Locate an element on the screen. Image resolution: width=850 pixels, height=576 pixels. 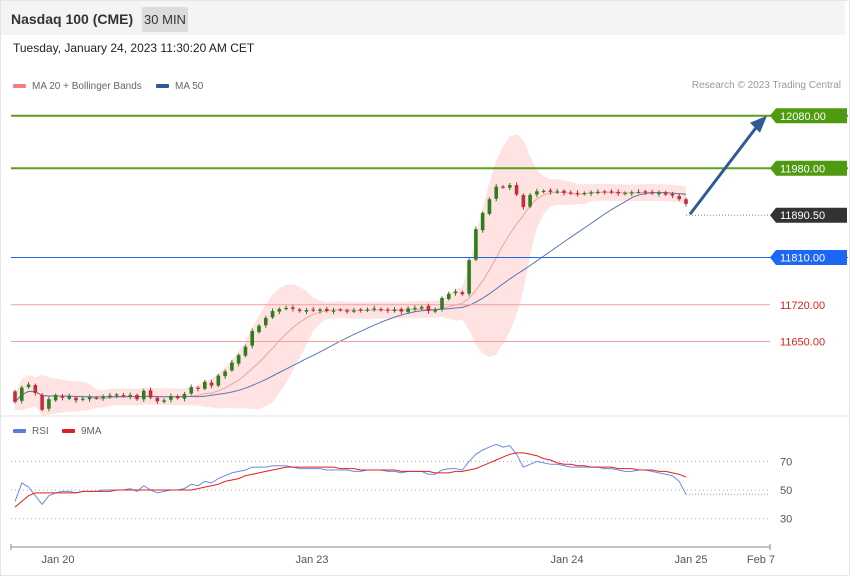
legend-9ma: 9MA is located at coordinates (82, 431).